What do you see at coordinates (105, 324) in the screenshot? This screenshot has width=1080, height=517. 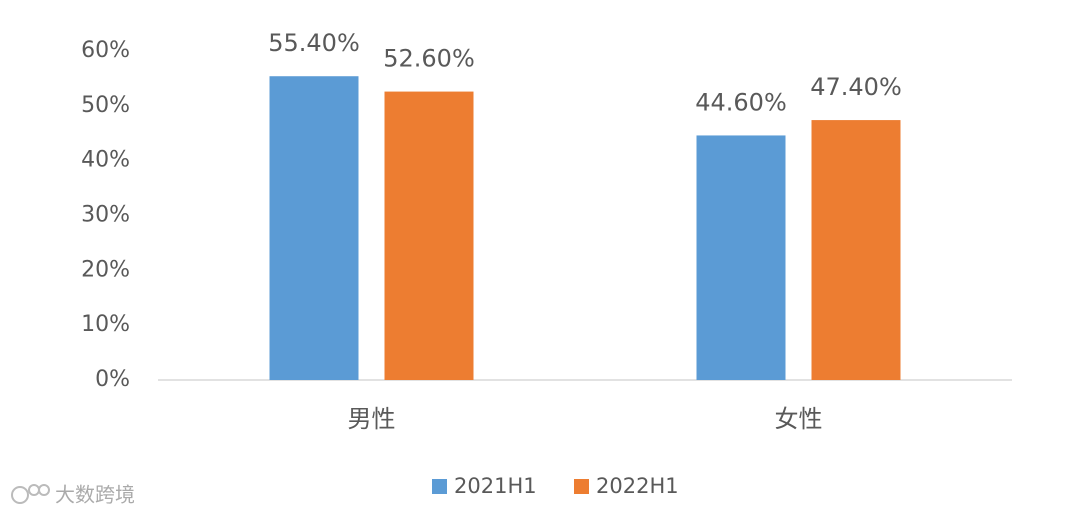 I see `y-tick-label: 10%` at bounding box center [105, 324].